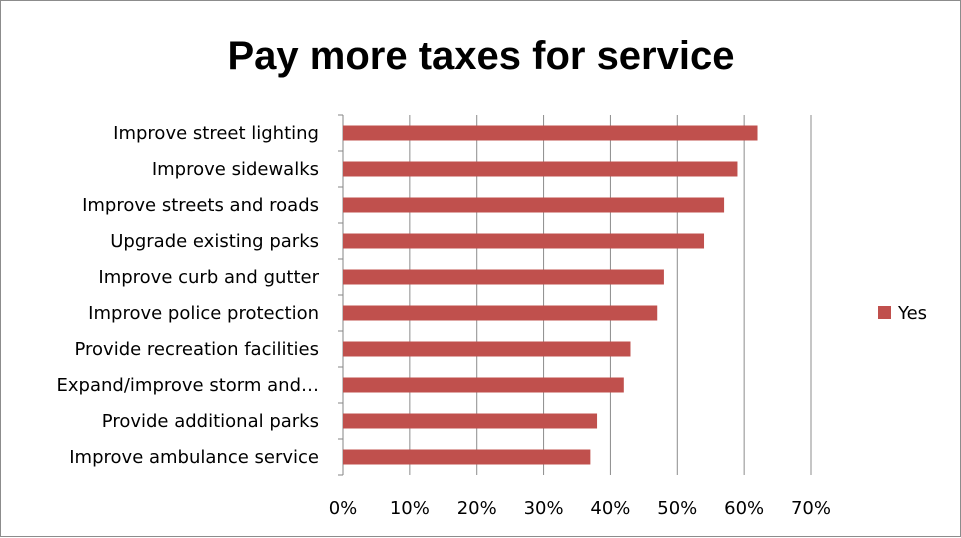 The image size is (961, 538). What do you see at coordinates (214, 241) in the screenshot?
I see `category-label: Upgrade existing parks` at bounding box center [214, 241].